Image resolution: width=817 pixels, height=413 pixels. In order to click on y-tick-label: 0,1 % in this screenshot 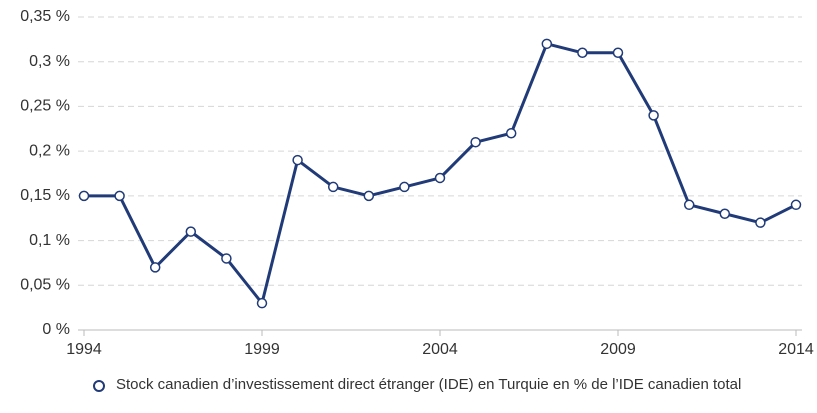, I will do `click(49, 240)`.